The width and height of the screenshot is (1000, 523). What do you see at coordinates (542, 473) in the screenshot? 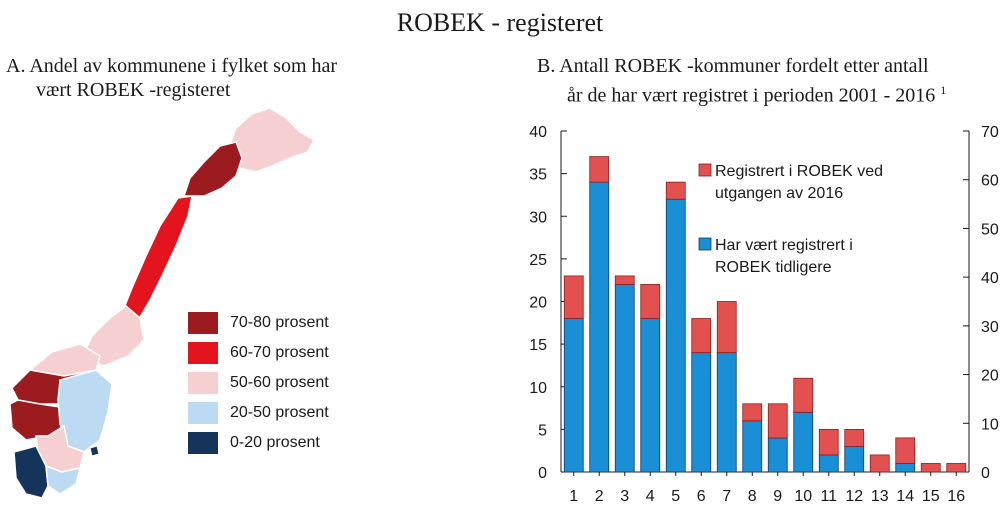
I see `left-tick-label: 0` at bounding box center [542, 473].